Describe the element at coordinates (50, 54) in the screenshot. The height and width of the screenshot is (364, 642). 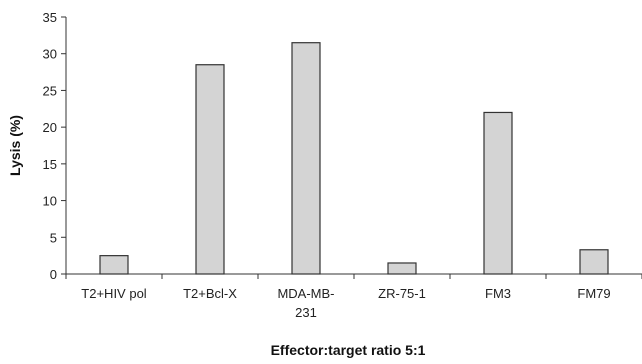
I see `y-tick-label: 30` at that location.